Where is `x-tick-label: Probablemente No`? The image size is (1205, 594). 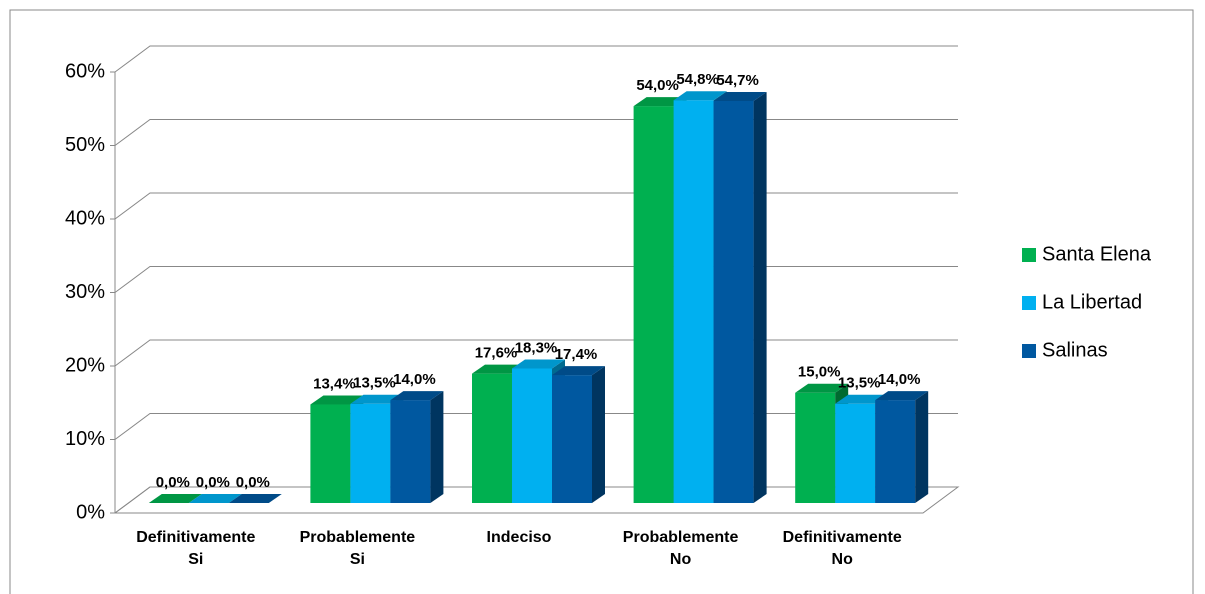 x-tick-label: Probablemente No is located at coordinates (680, 548).